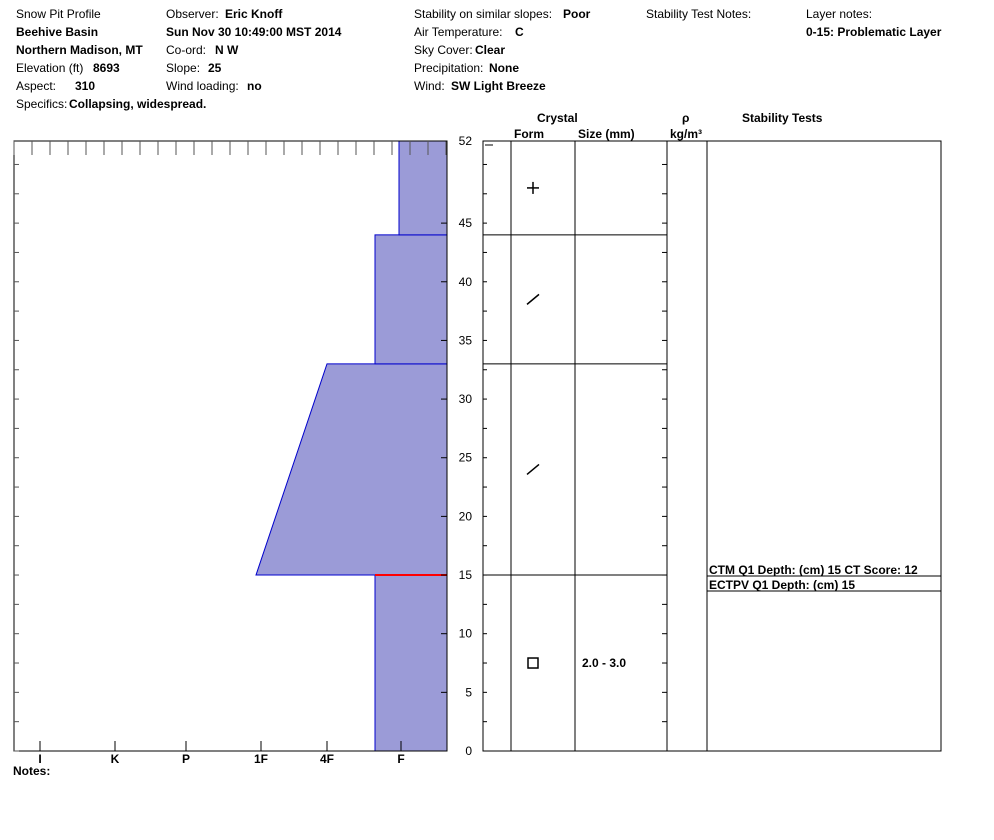 The height and width of the screenshot is (840, 994). I want to click on elevation-label: Elevation (ft), so click(50, 68).